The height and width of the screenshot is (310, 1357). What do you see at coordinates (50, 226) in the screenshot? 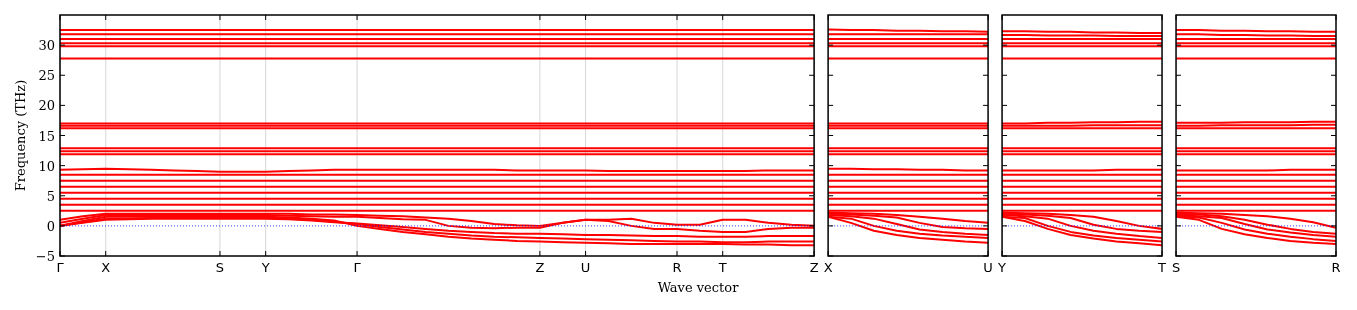
I see `y-tick-label: 0` at bounding box center [50, 226].